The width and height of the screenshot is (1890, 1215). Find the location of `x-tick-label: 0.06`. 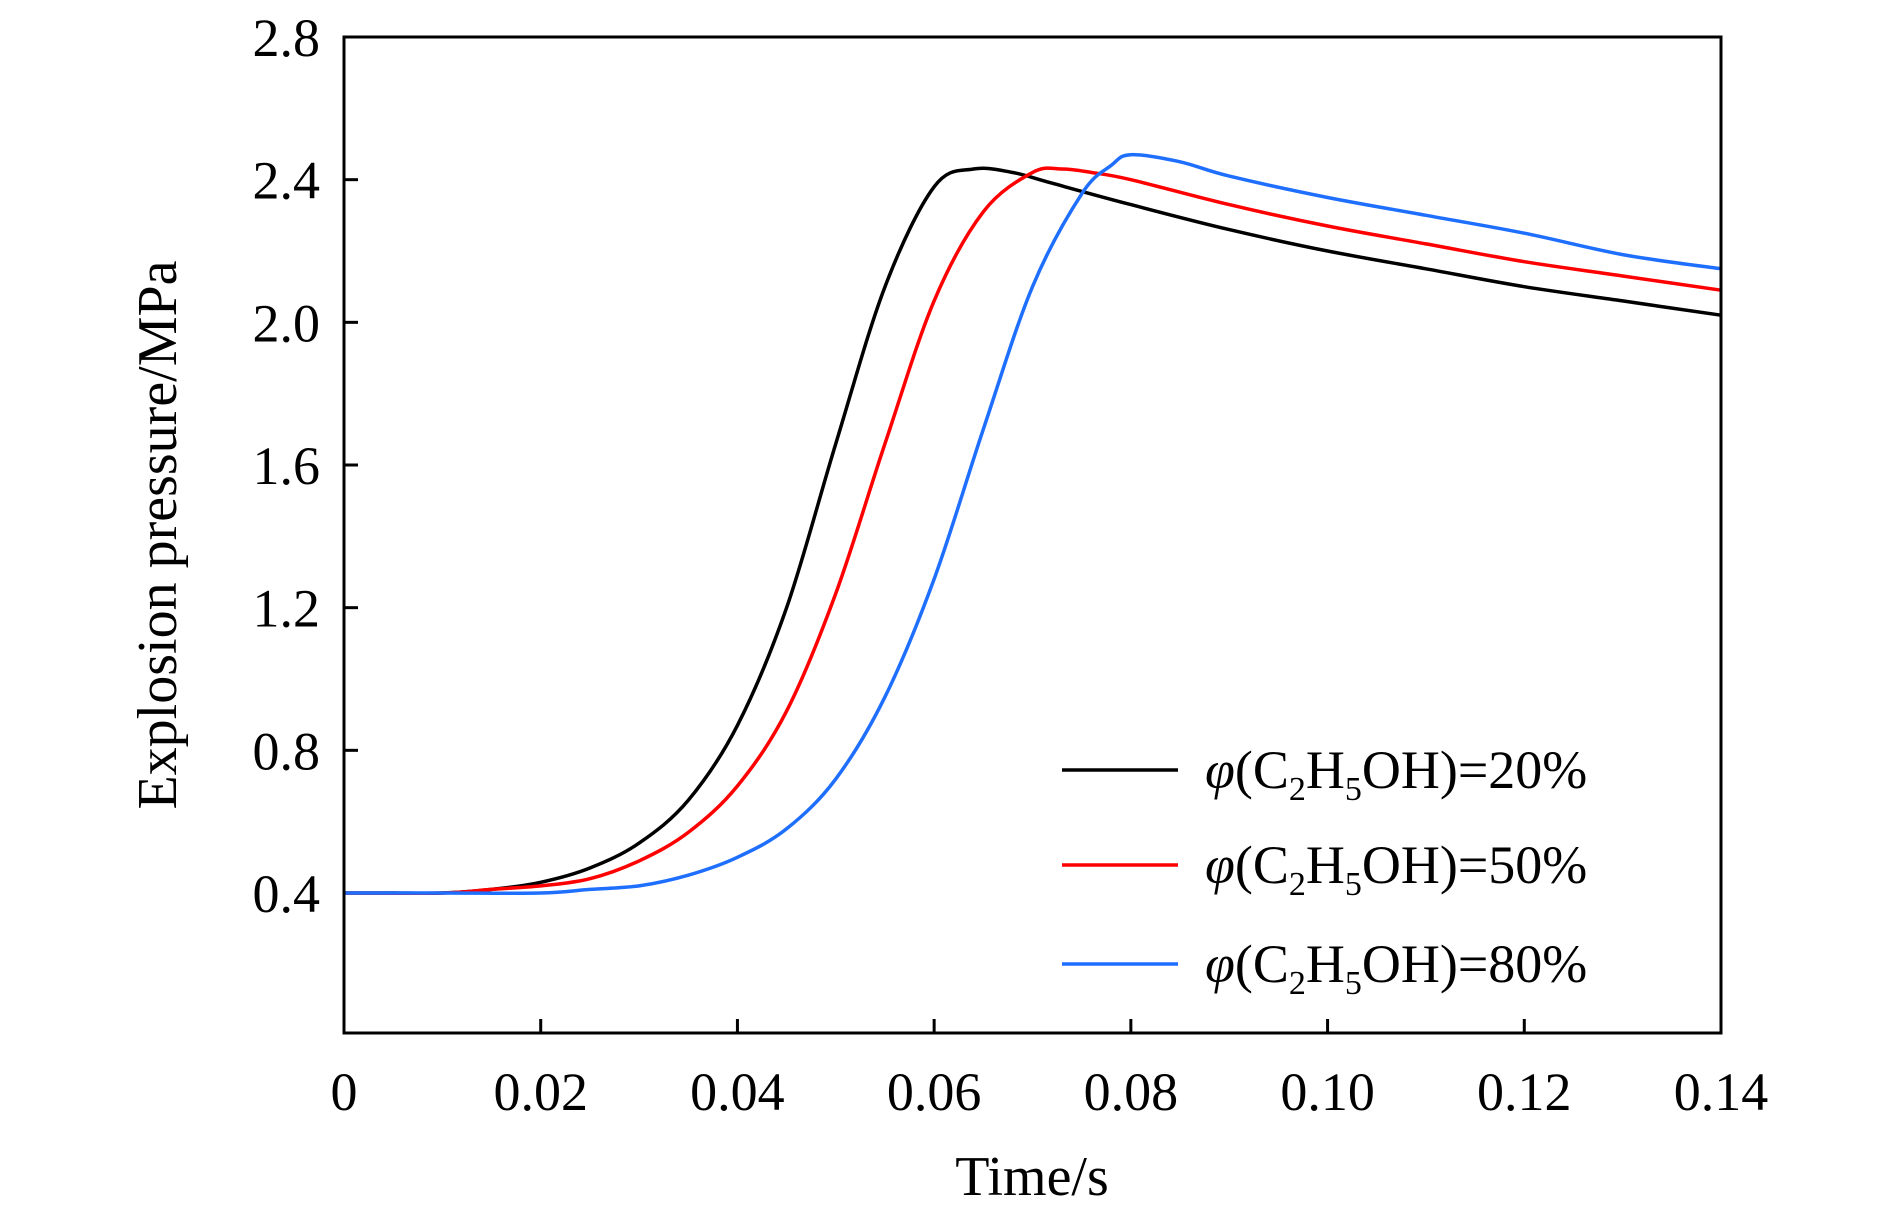

x-tick-label: 0.06 is located at coordinates (934, 1092).